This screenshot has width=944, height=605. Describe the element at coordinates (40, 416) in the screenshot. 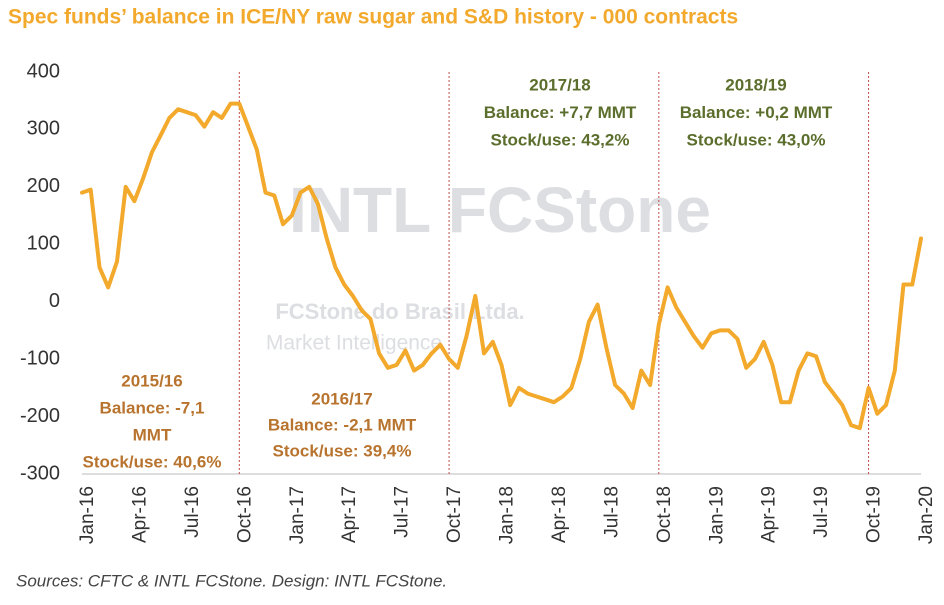

I see `y-tick-label: -200` at that location.